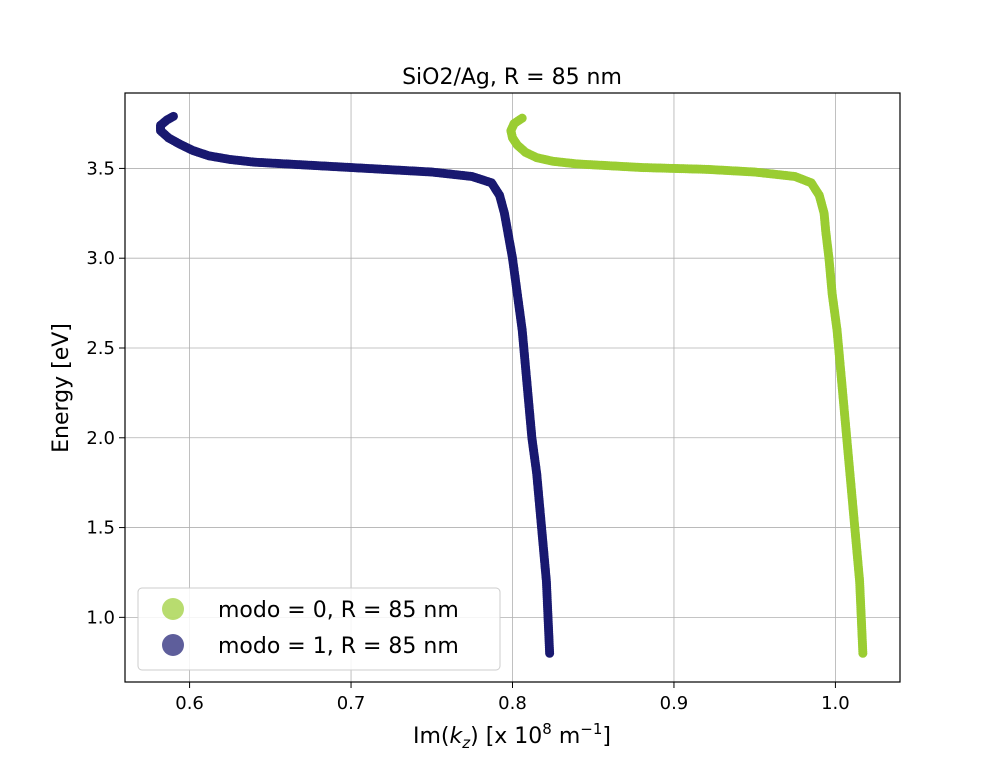 Image resolution: width=1000 pixels, height=766 pixels. I want to click on legend: modo = 0, R = 85 nm modo = 1, R = 85 nm, so click(319, 629).